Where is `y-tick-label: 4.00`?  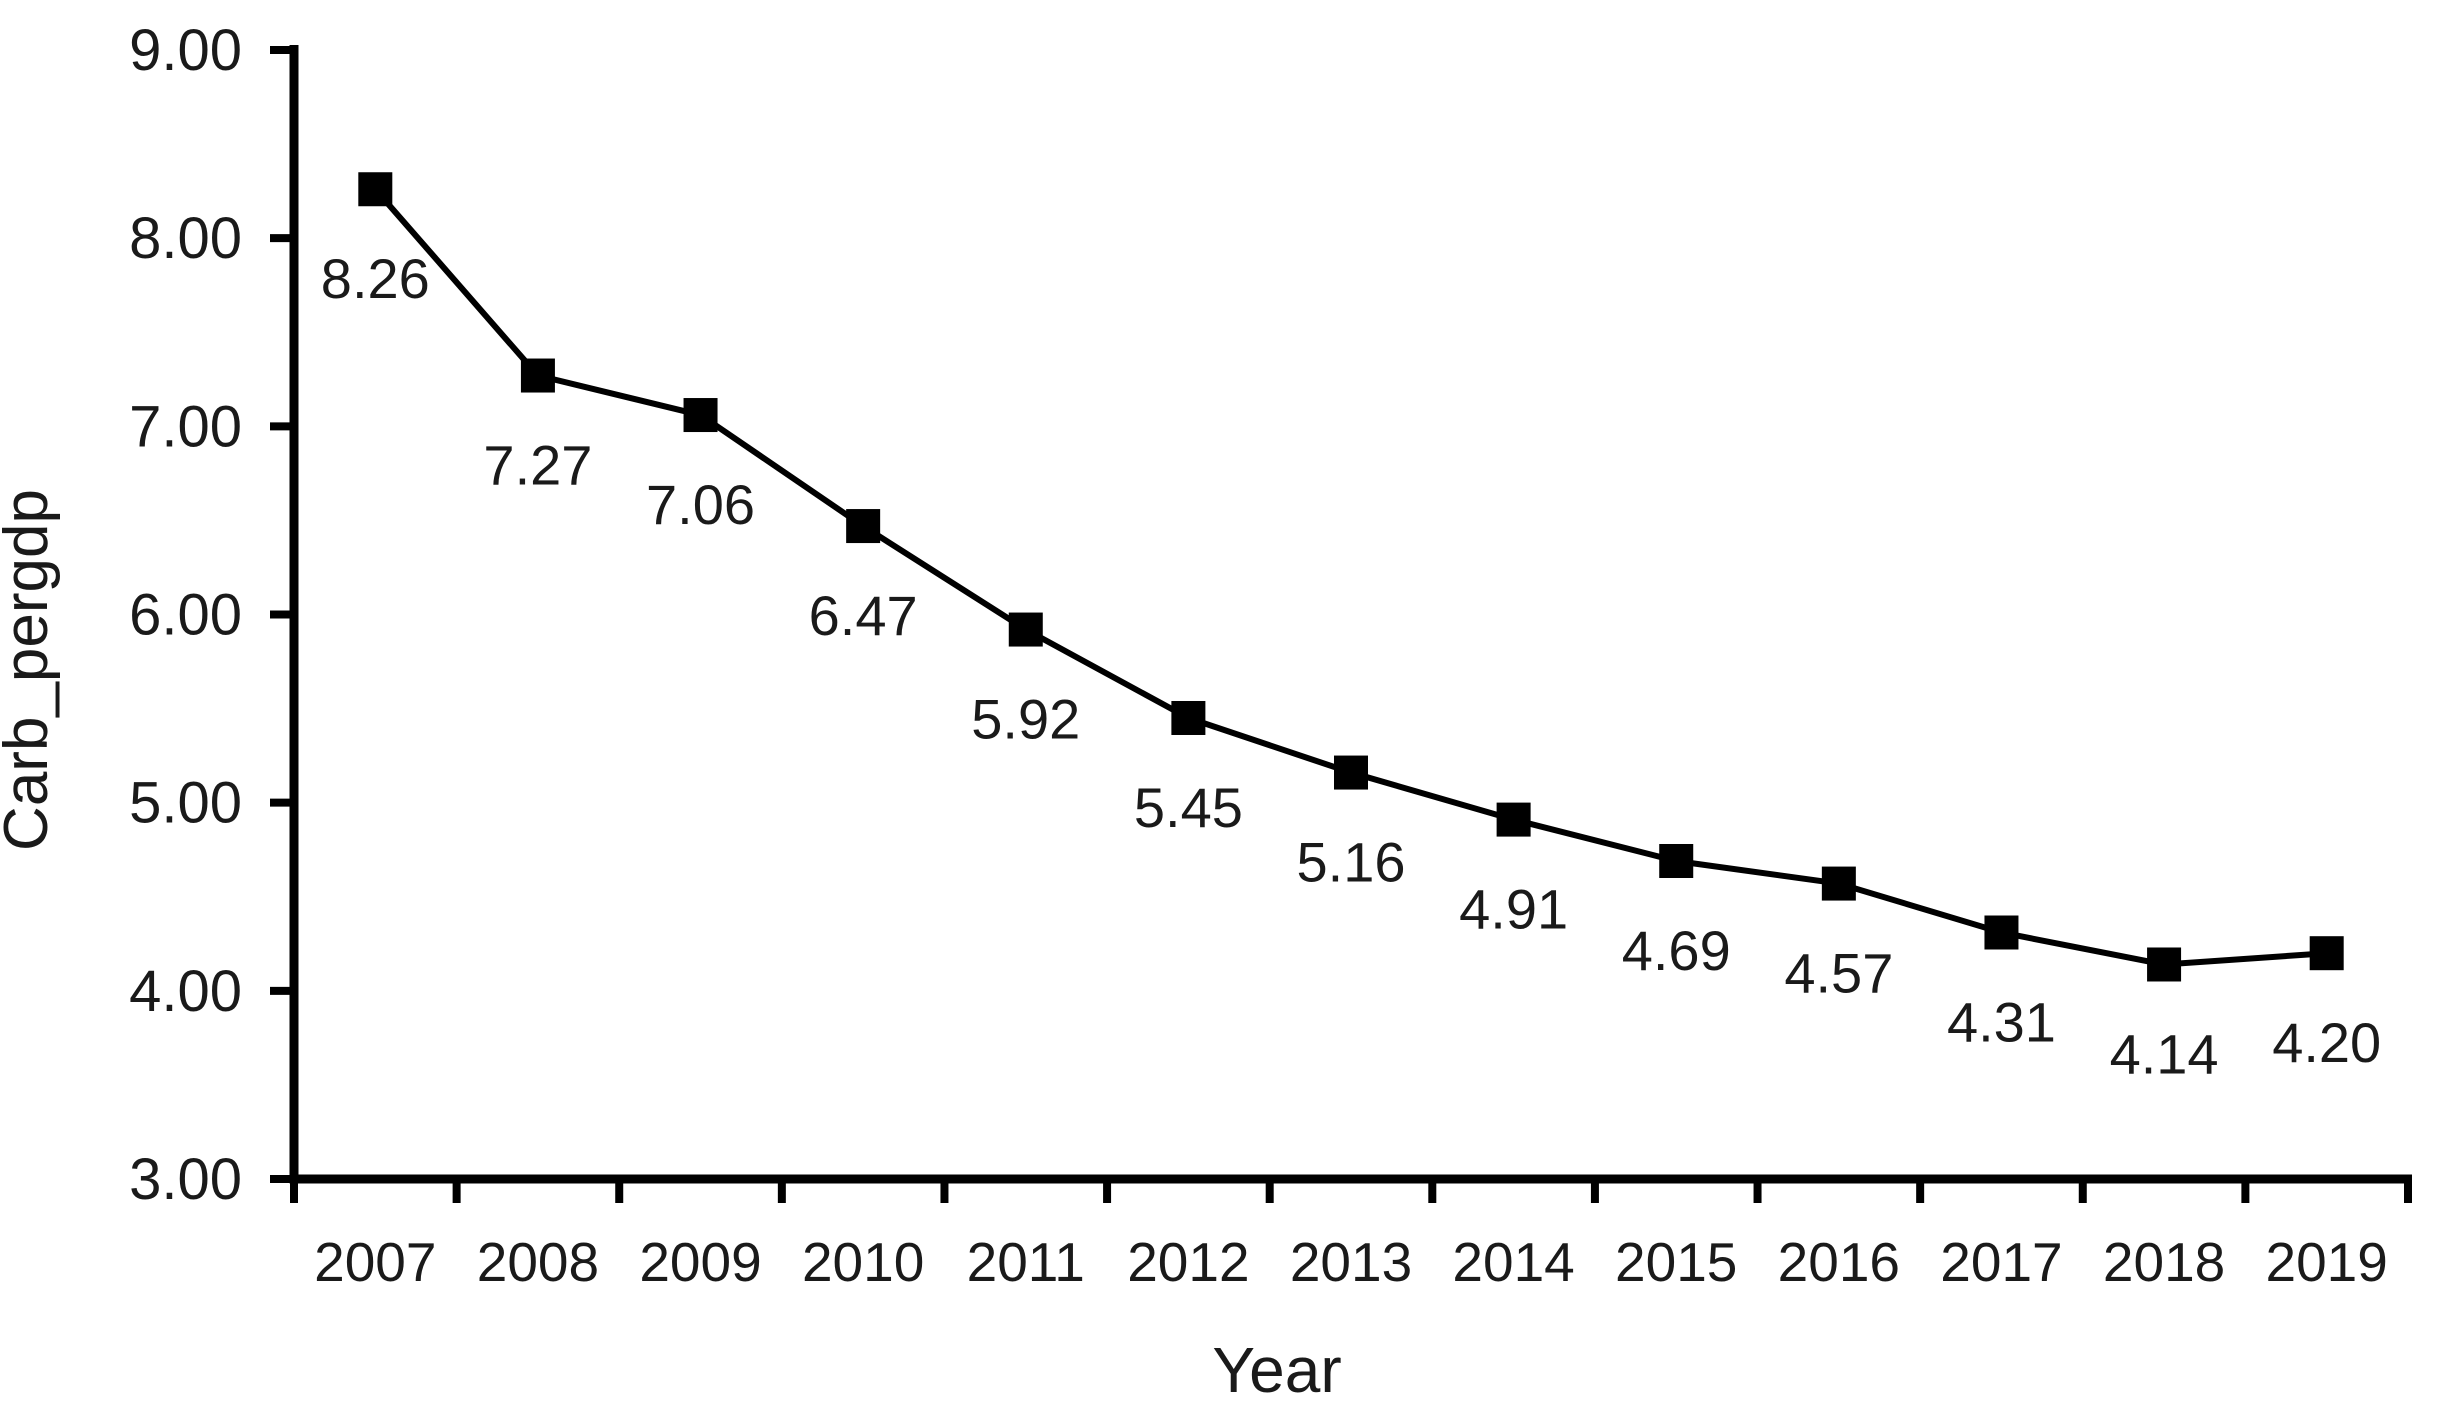 y-tick-label: 4.00 is located at coordinates (185, 991).